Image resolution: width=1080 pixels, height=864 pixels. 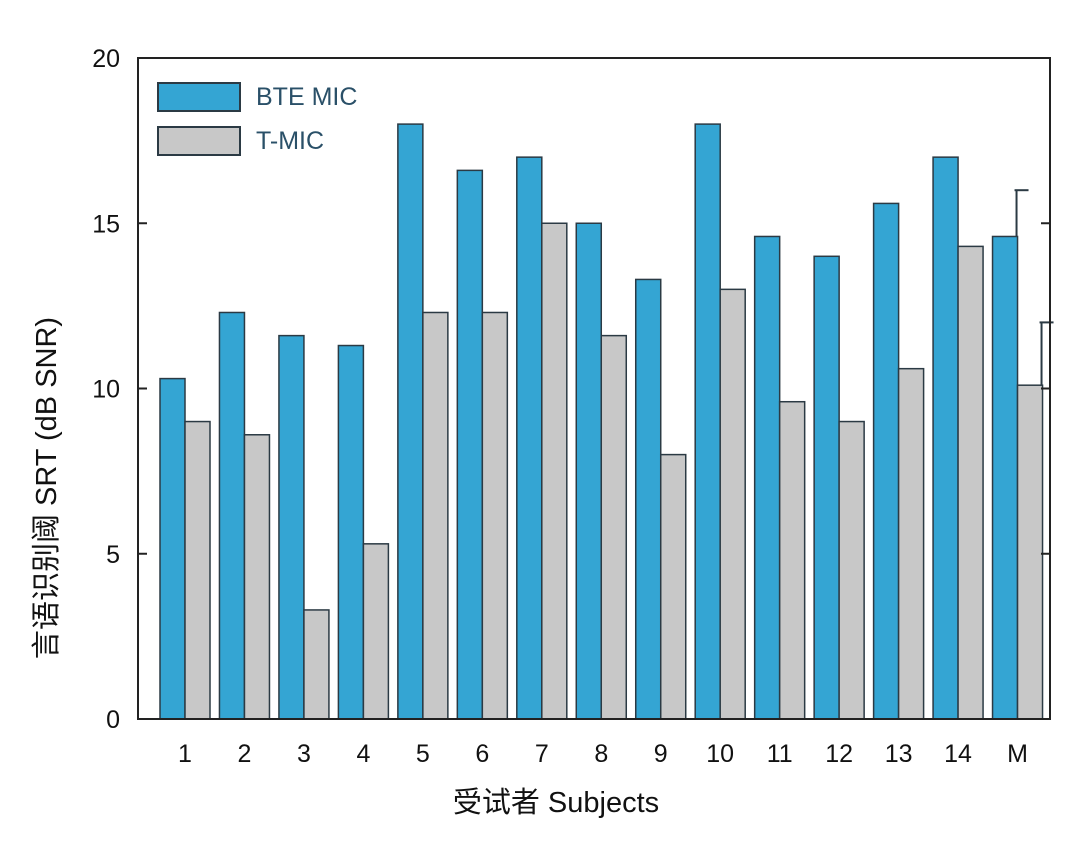 I want to click on y-tick-label-10: 10, so click(x=106, y=390).